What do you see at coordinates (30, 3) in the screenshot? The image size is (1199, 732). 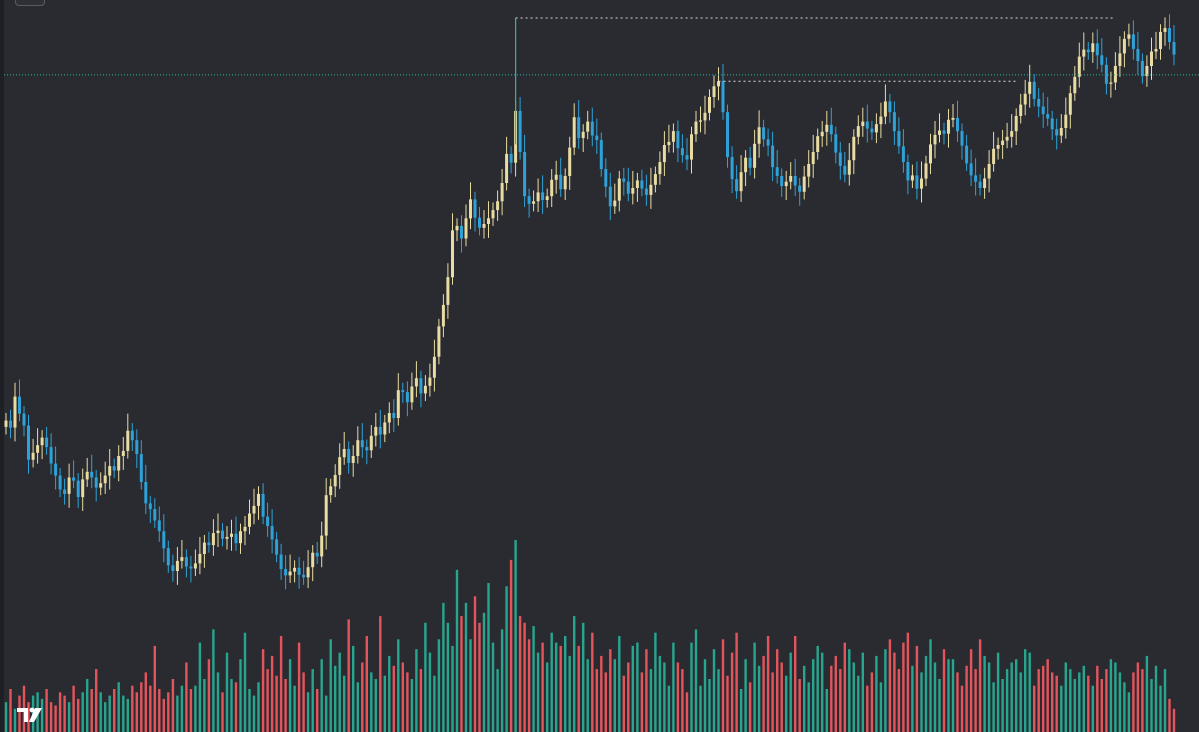 I see `collapse-button` at bounding box center [30, 3].